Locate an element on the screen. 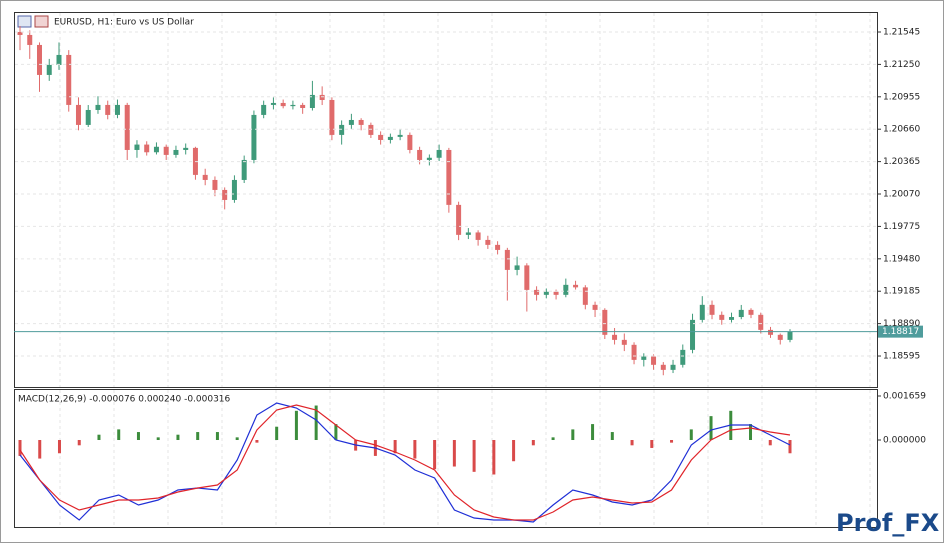  price-label-box is located at coordinates (900, 331).